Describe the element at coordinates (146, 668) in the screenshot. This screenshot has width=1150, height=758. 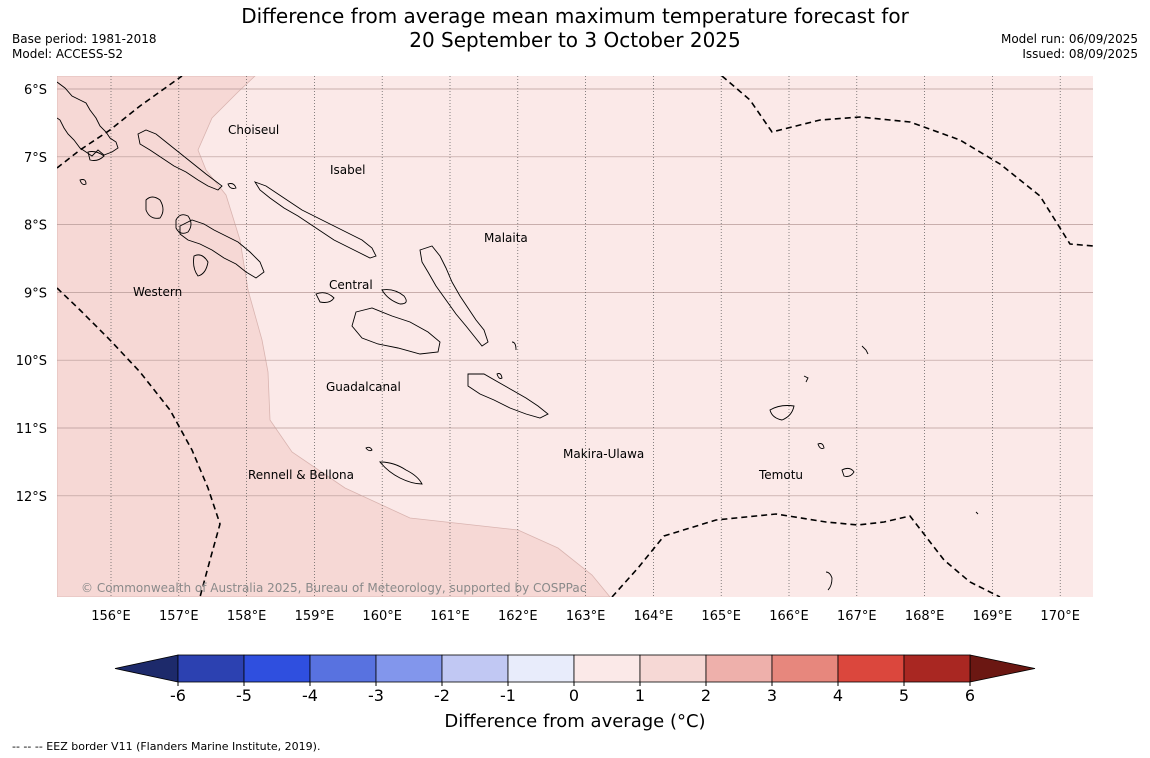
I see `colorbar-under-arrow` at that location.